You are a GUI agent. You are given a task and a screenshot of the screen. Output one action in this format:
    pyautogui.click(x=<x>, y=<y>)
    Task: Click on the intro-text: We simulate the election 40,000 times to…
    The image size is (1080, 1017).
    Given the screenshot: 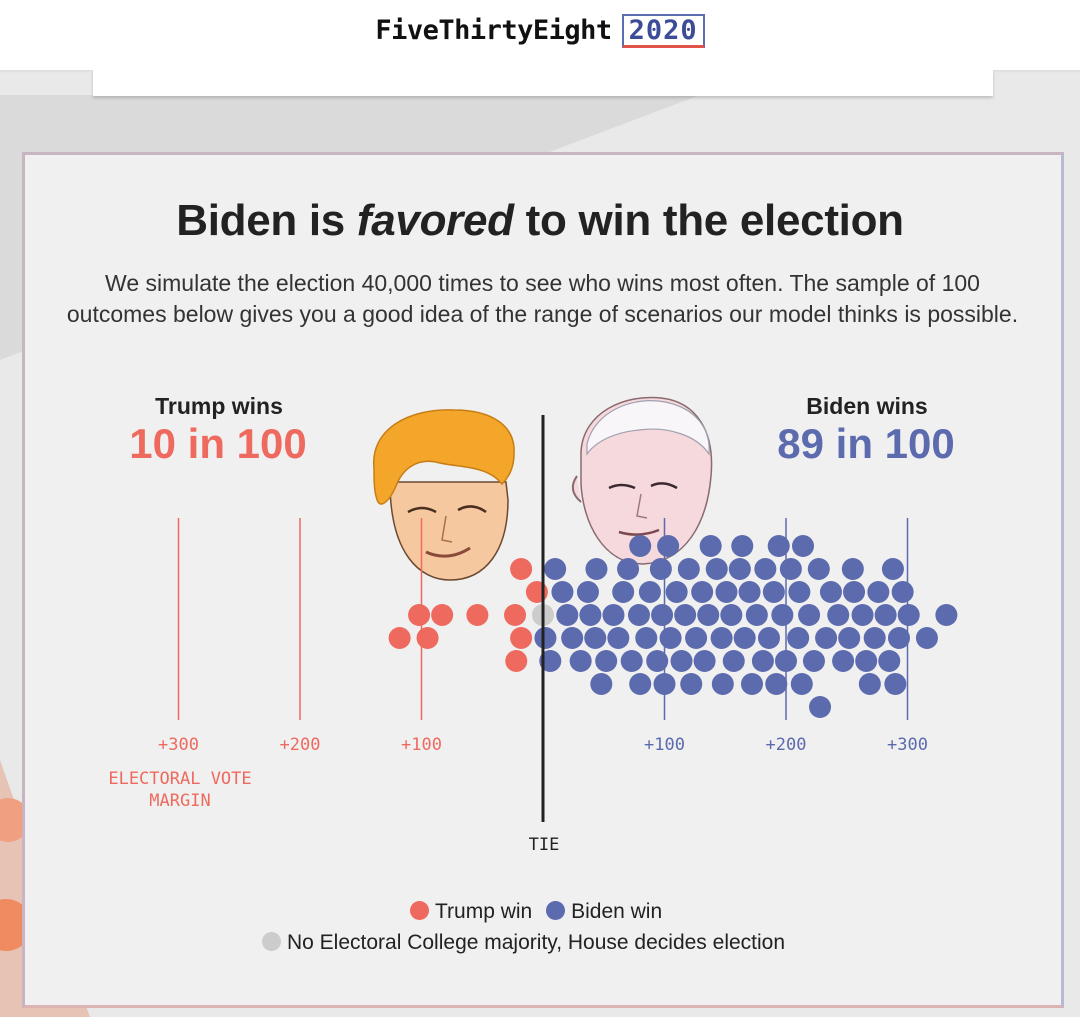 What is the action you would take?
    pyautogui.click(x=542, y=298)
    